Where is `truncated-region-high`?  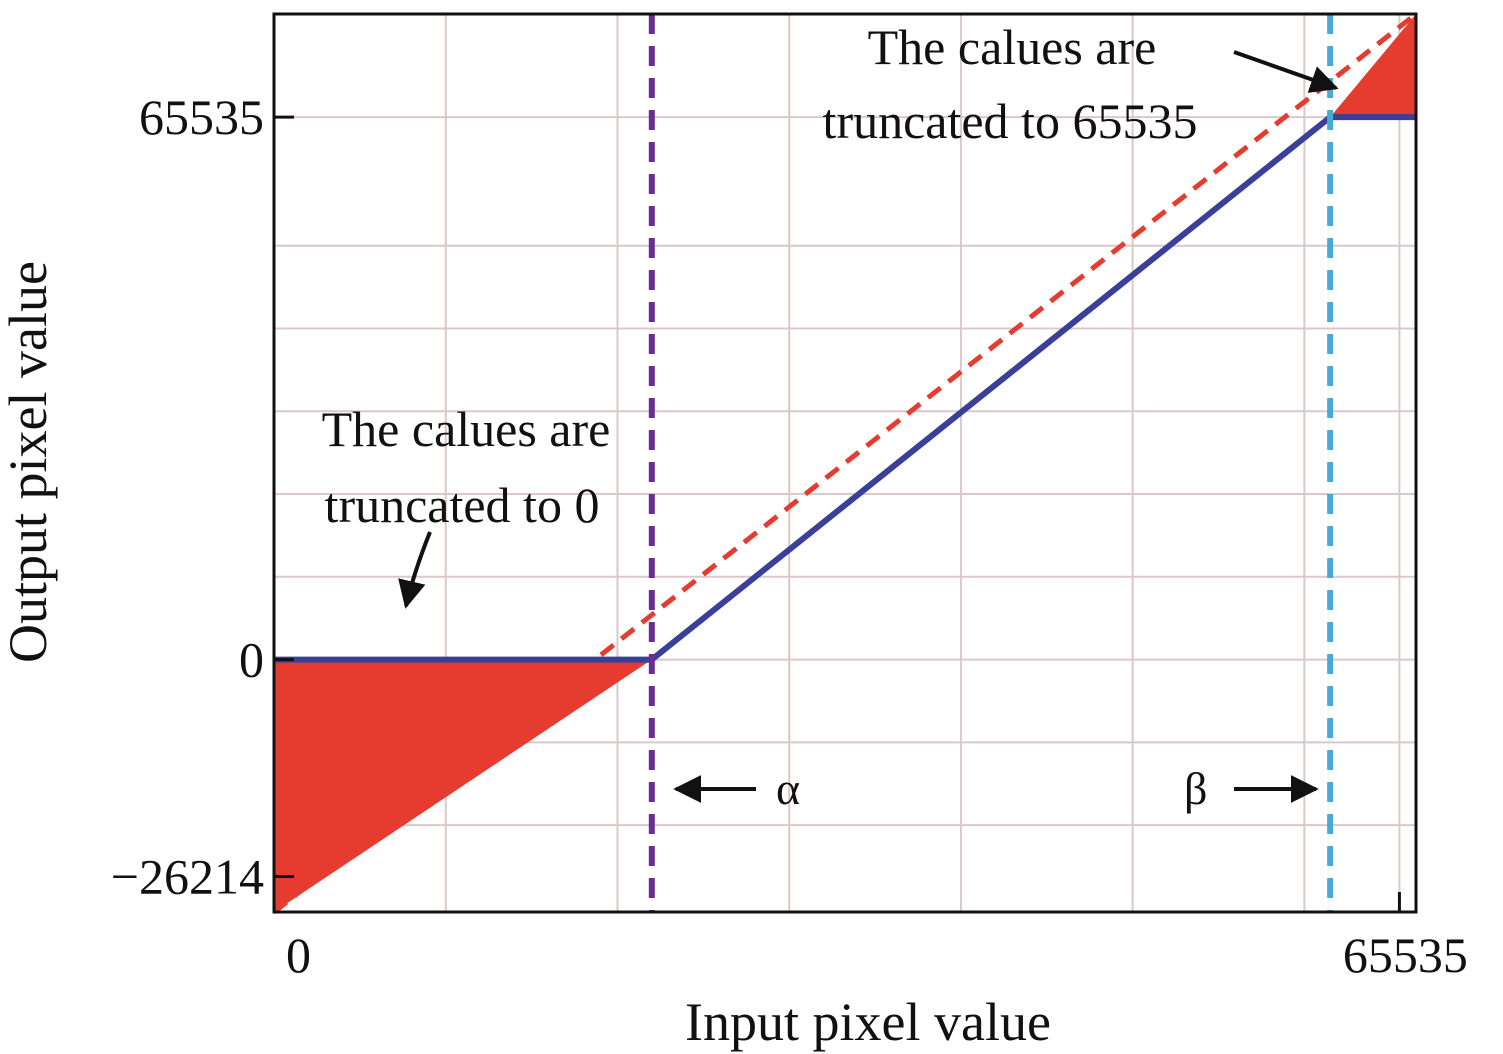
truncated-region-high is located at coordinates (1373, 66).